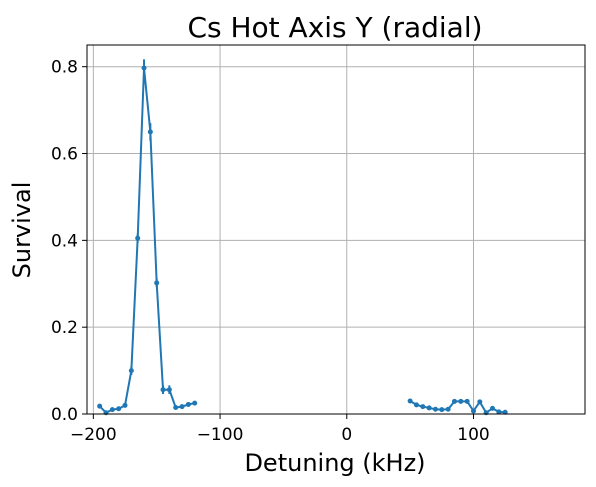  Describe the element at coordinates (64, 68) in the screenshot. I see `y-tick-label: 0.8` at that location.